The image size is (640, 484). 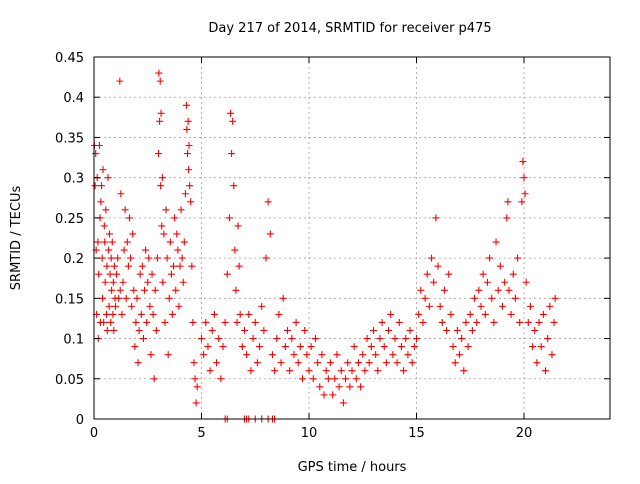 What do you see at coordinates (69, 58) in the screenshot?
I see `y-tick-label: 0.45` at bounding box center [69, 58].